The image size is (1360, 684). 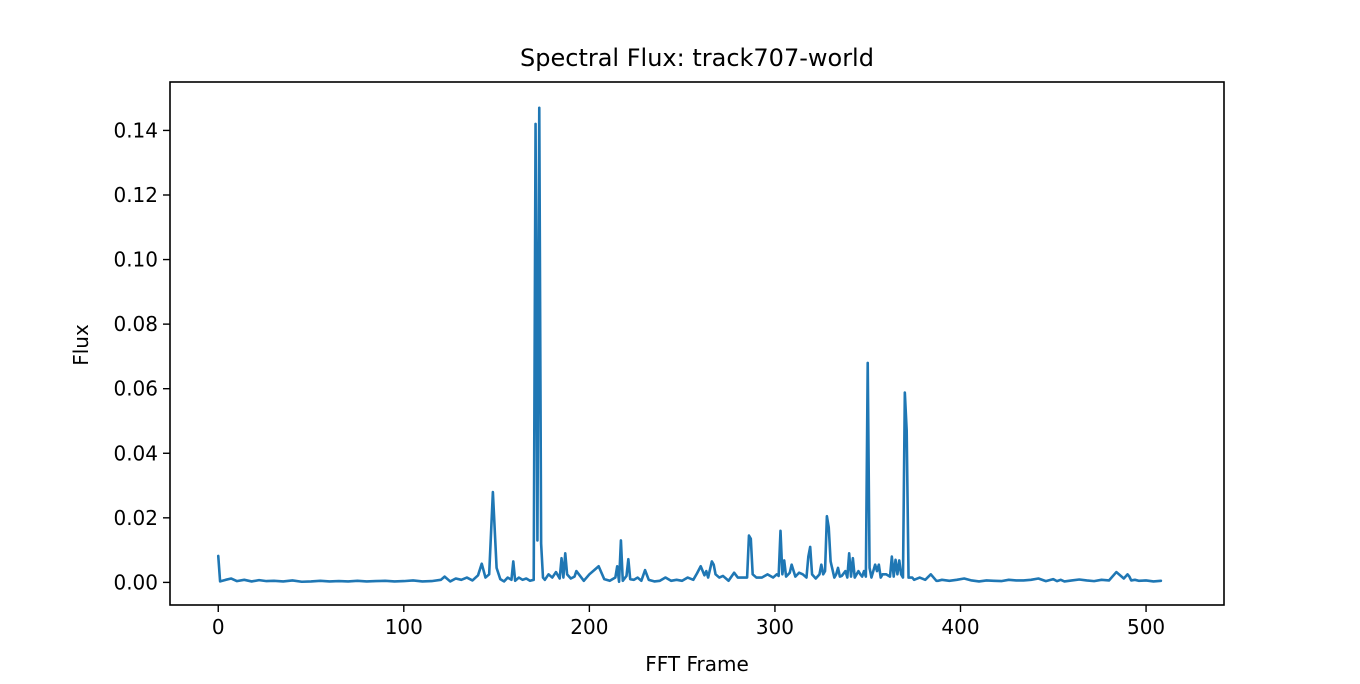 I want to click on y-tick-label: 0.02, so click(x=135, y=518).